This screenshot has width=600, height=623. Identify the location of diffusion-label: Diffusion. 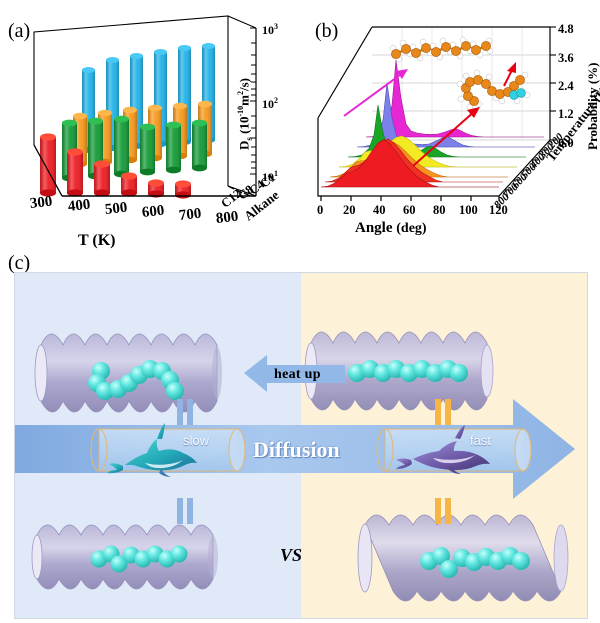
(296, 449).